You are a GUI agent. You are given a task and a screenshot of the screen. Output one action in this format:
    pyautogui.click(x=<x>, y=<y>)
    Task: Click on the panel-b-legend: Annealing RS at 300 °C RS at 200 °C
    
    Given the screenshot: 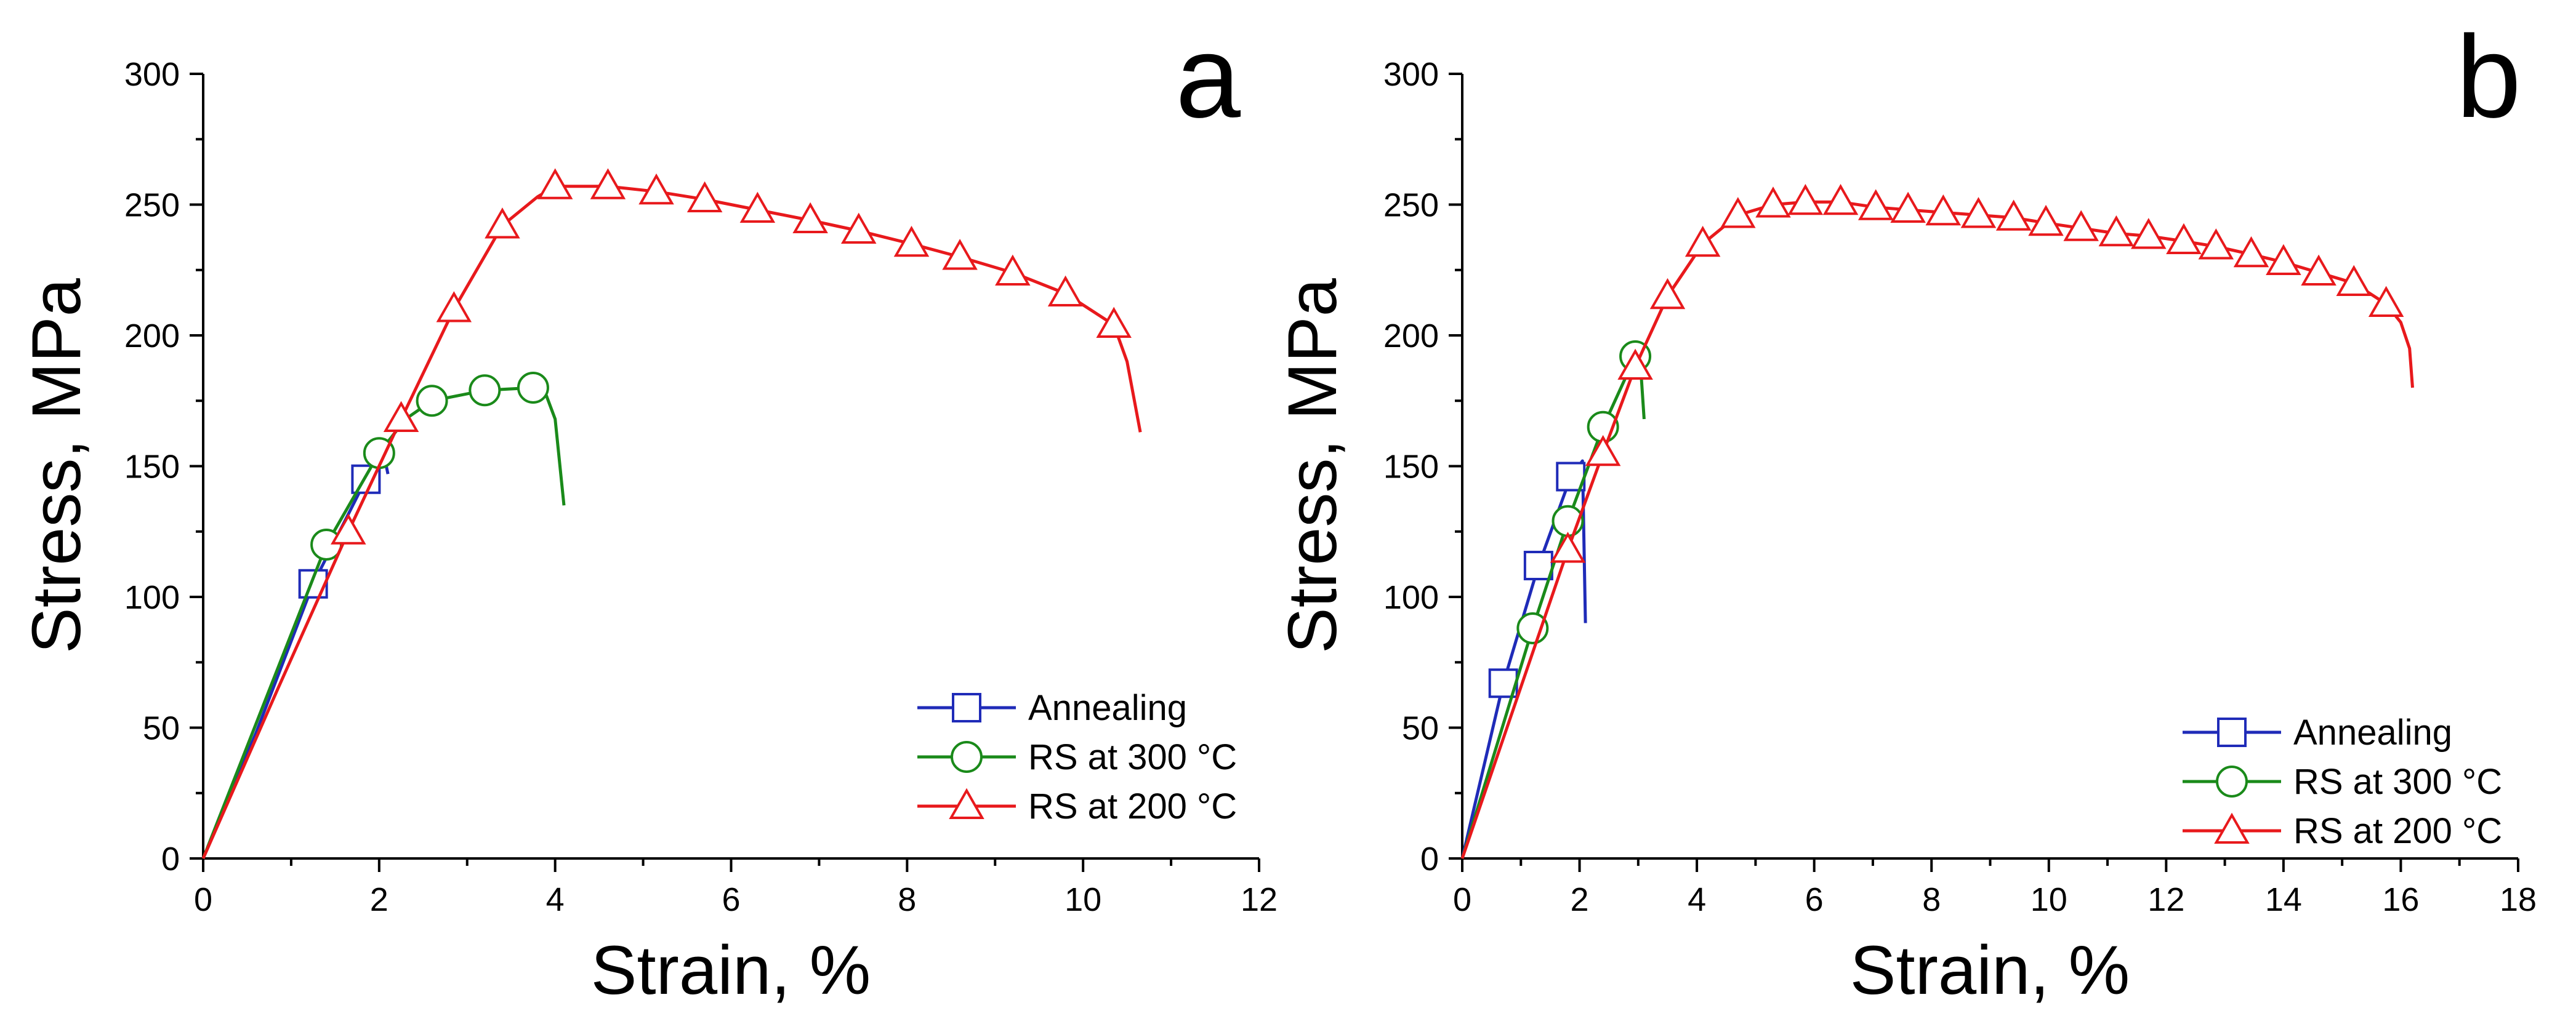 What is the action you would take?
    pyautogui.click(x=2342, y=782)
    